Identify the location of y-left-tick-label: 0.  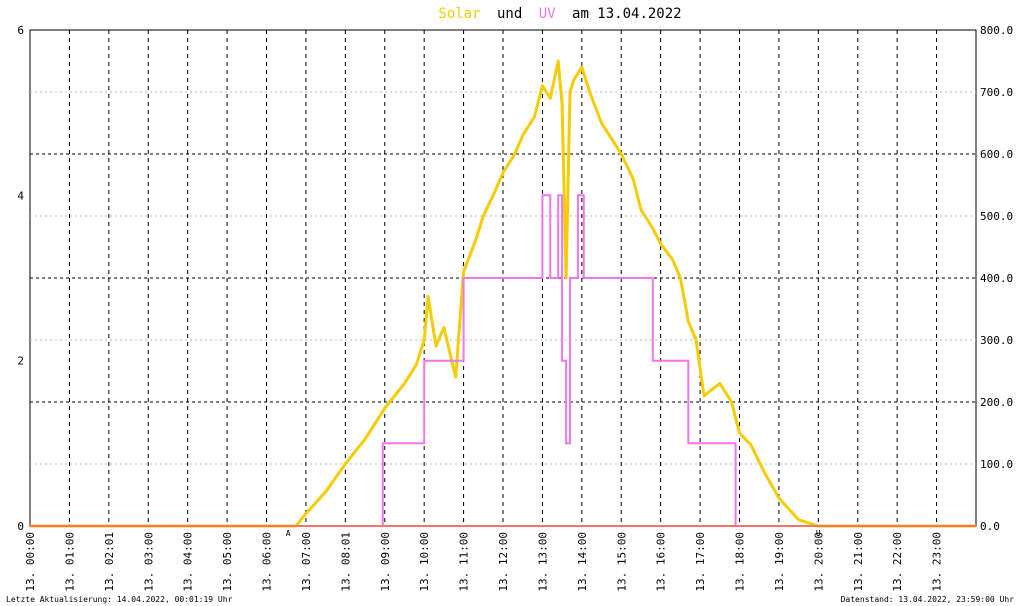
(20, 526).